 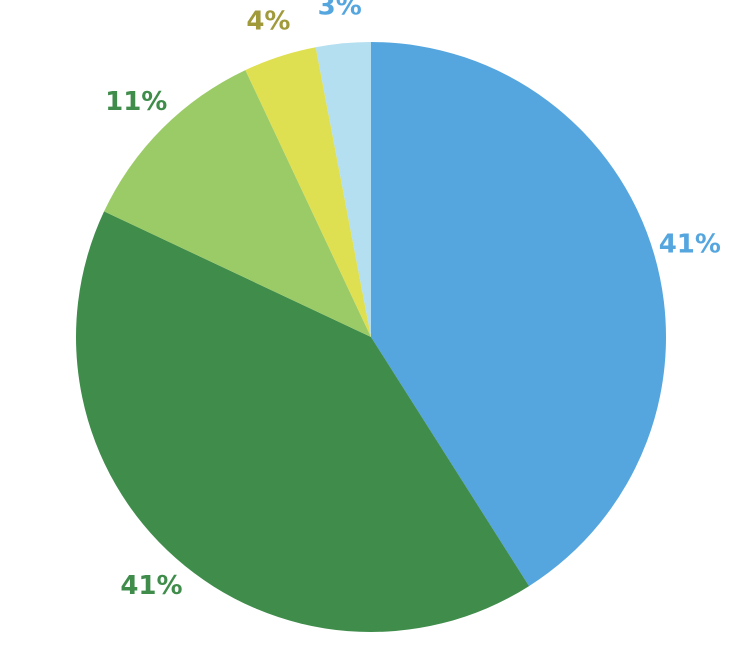 I want to click on pie-slice-5-label: 3%, so click(x=340, y=10).